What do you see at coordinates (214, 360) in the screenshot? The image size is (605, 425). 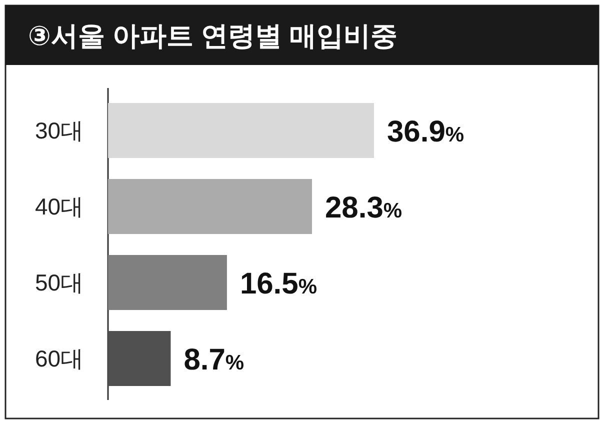 I see `data-label: 8.7%` at bounding box center [214, 360].